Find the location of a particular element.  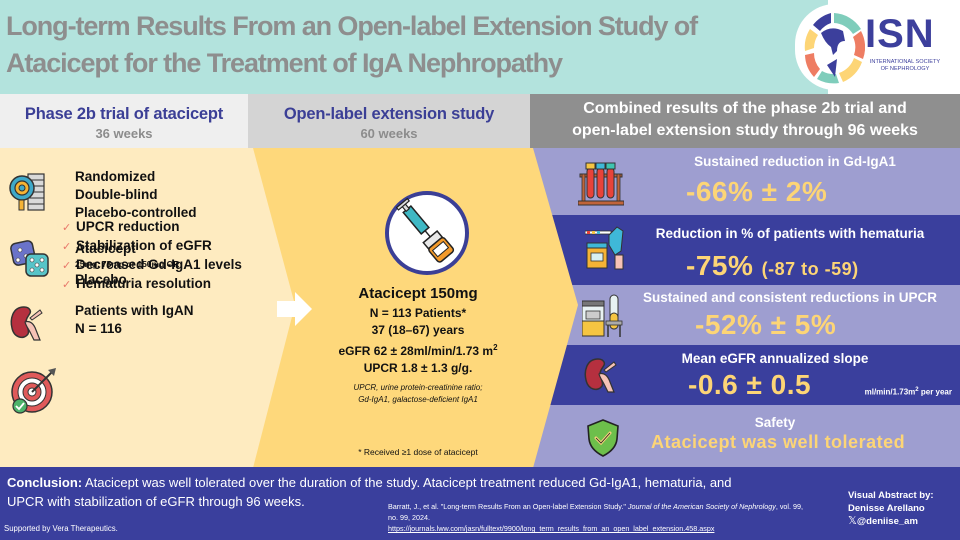

result-value: -75% (-87 to -59) is located at coordinates (772, 266).